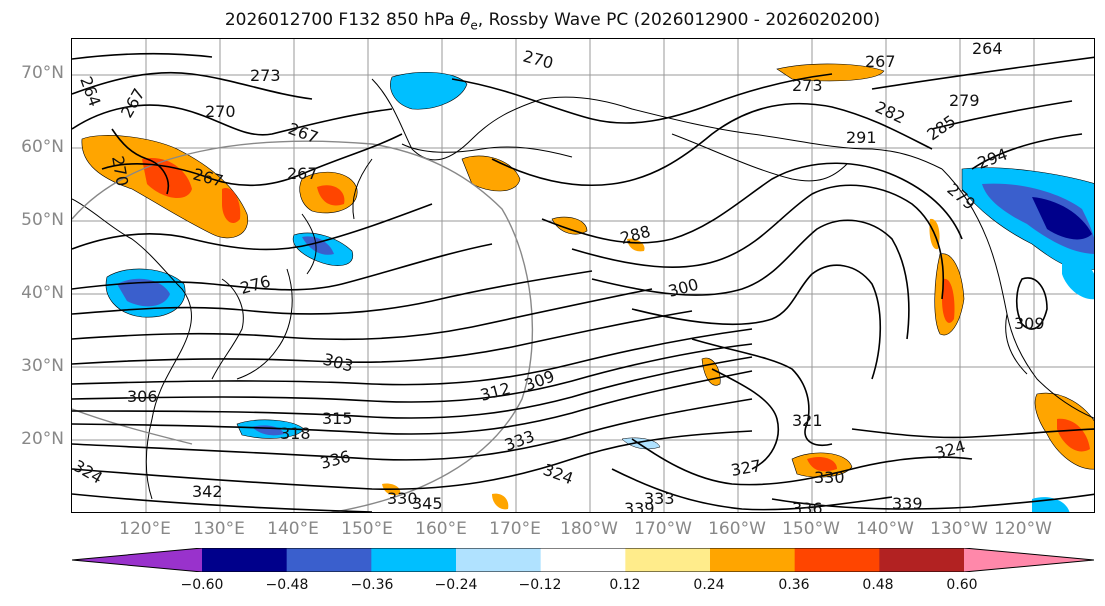 Image resolution: width=1105 pixels, height=606 pixels. I want to click on lon-label: 130°E, so click(219, 529).